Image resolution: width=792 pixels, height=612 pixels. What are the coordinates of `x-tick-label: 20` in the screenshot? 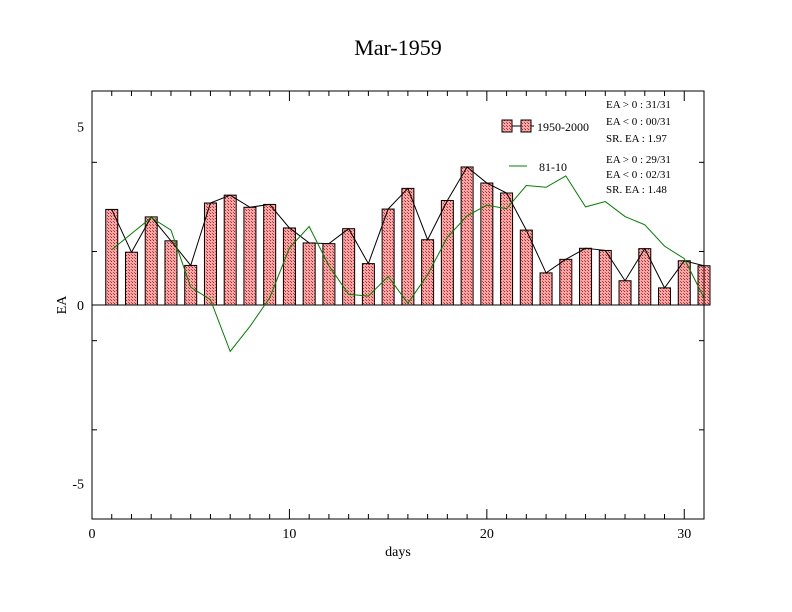 It's located at (487, 534).